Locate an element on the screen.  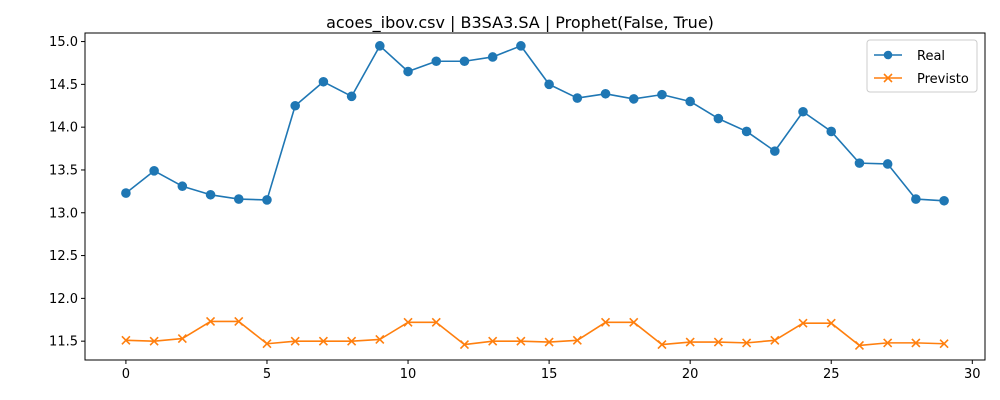
legend-label: Previsto is located at coordinates (943, 79).